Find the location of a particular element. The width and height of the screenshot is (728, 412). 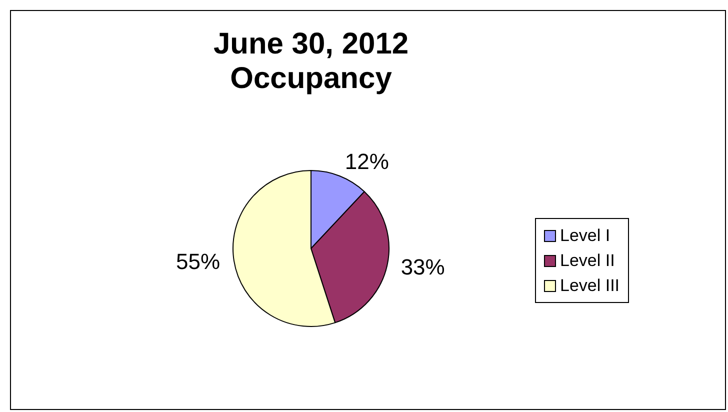

legend-label: Level I is located at coordinates (585, 236).